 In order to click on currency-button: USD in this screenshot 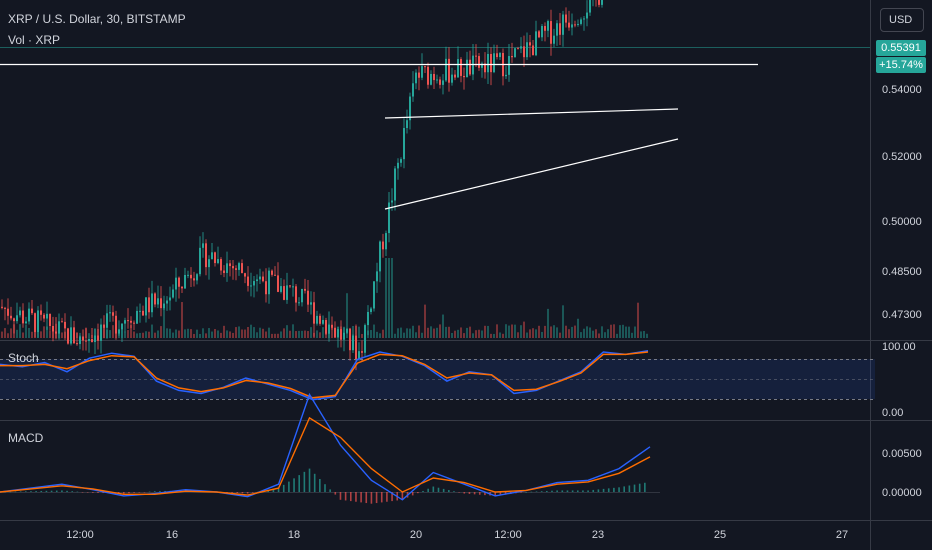, I will do `click(902, 20)`.